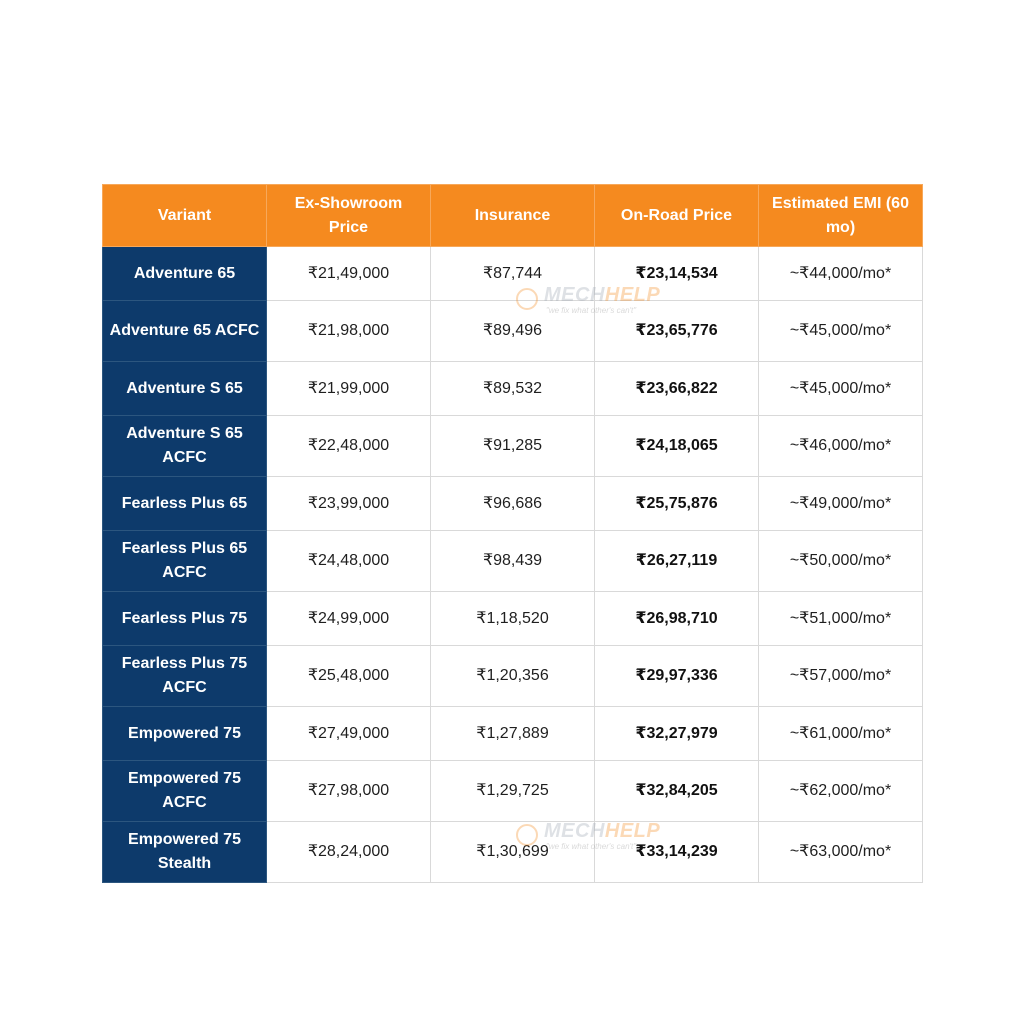 The width and height of the screenshot is (1024, 1024). I want to click on insurance-cell: ₹1,30,699, so click(512, 852).